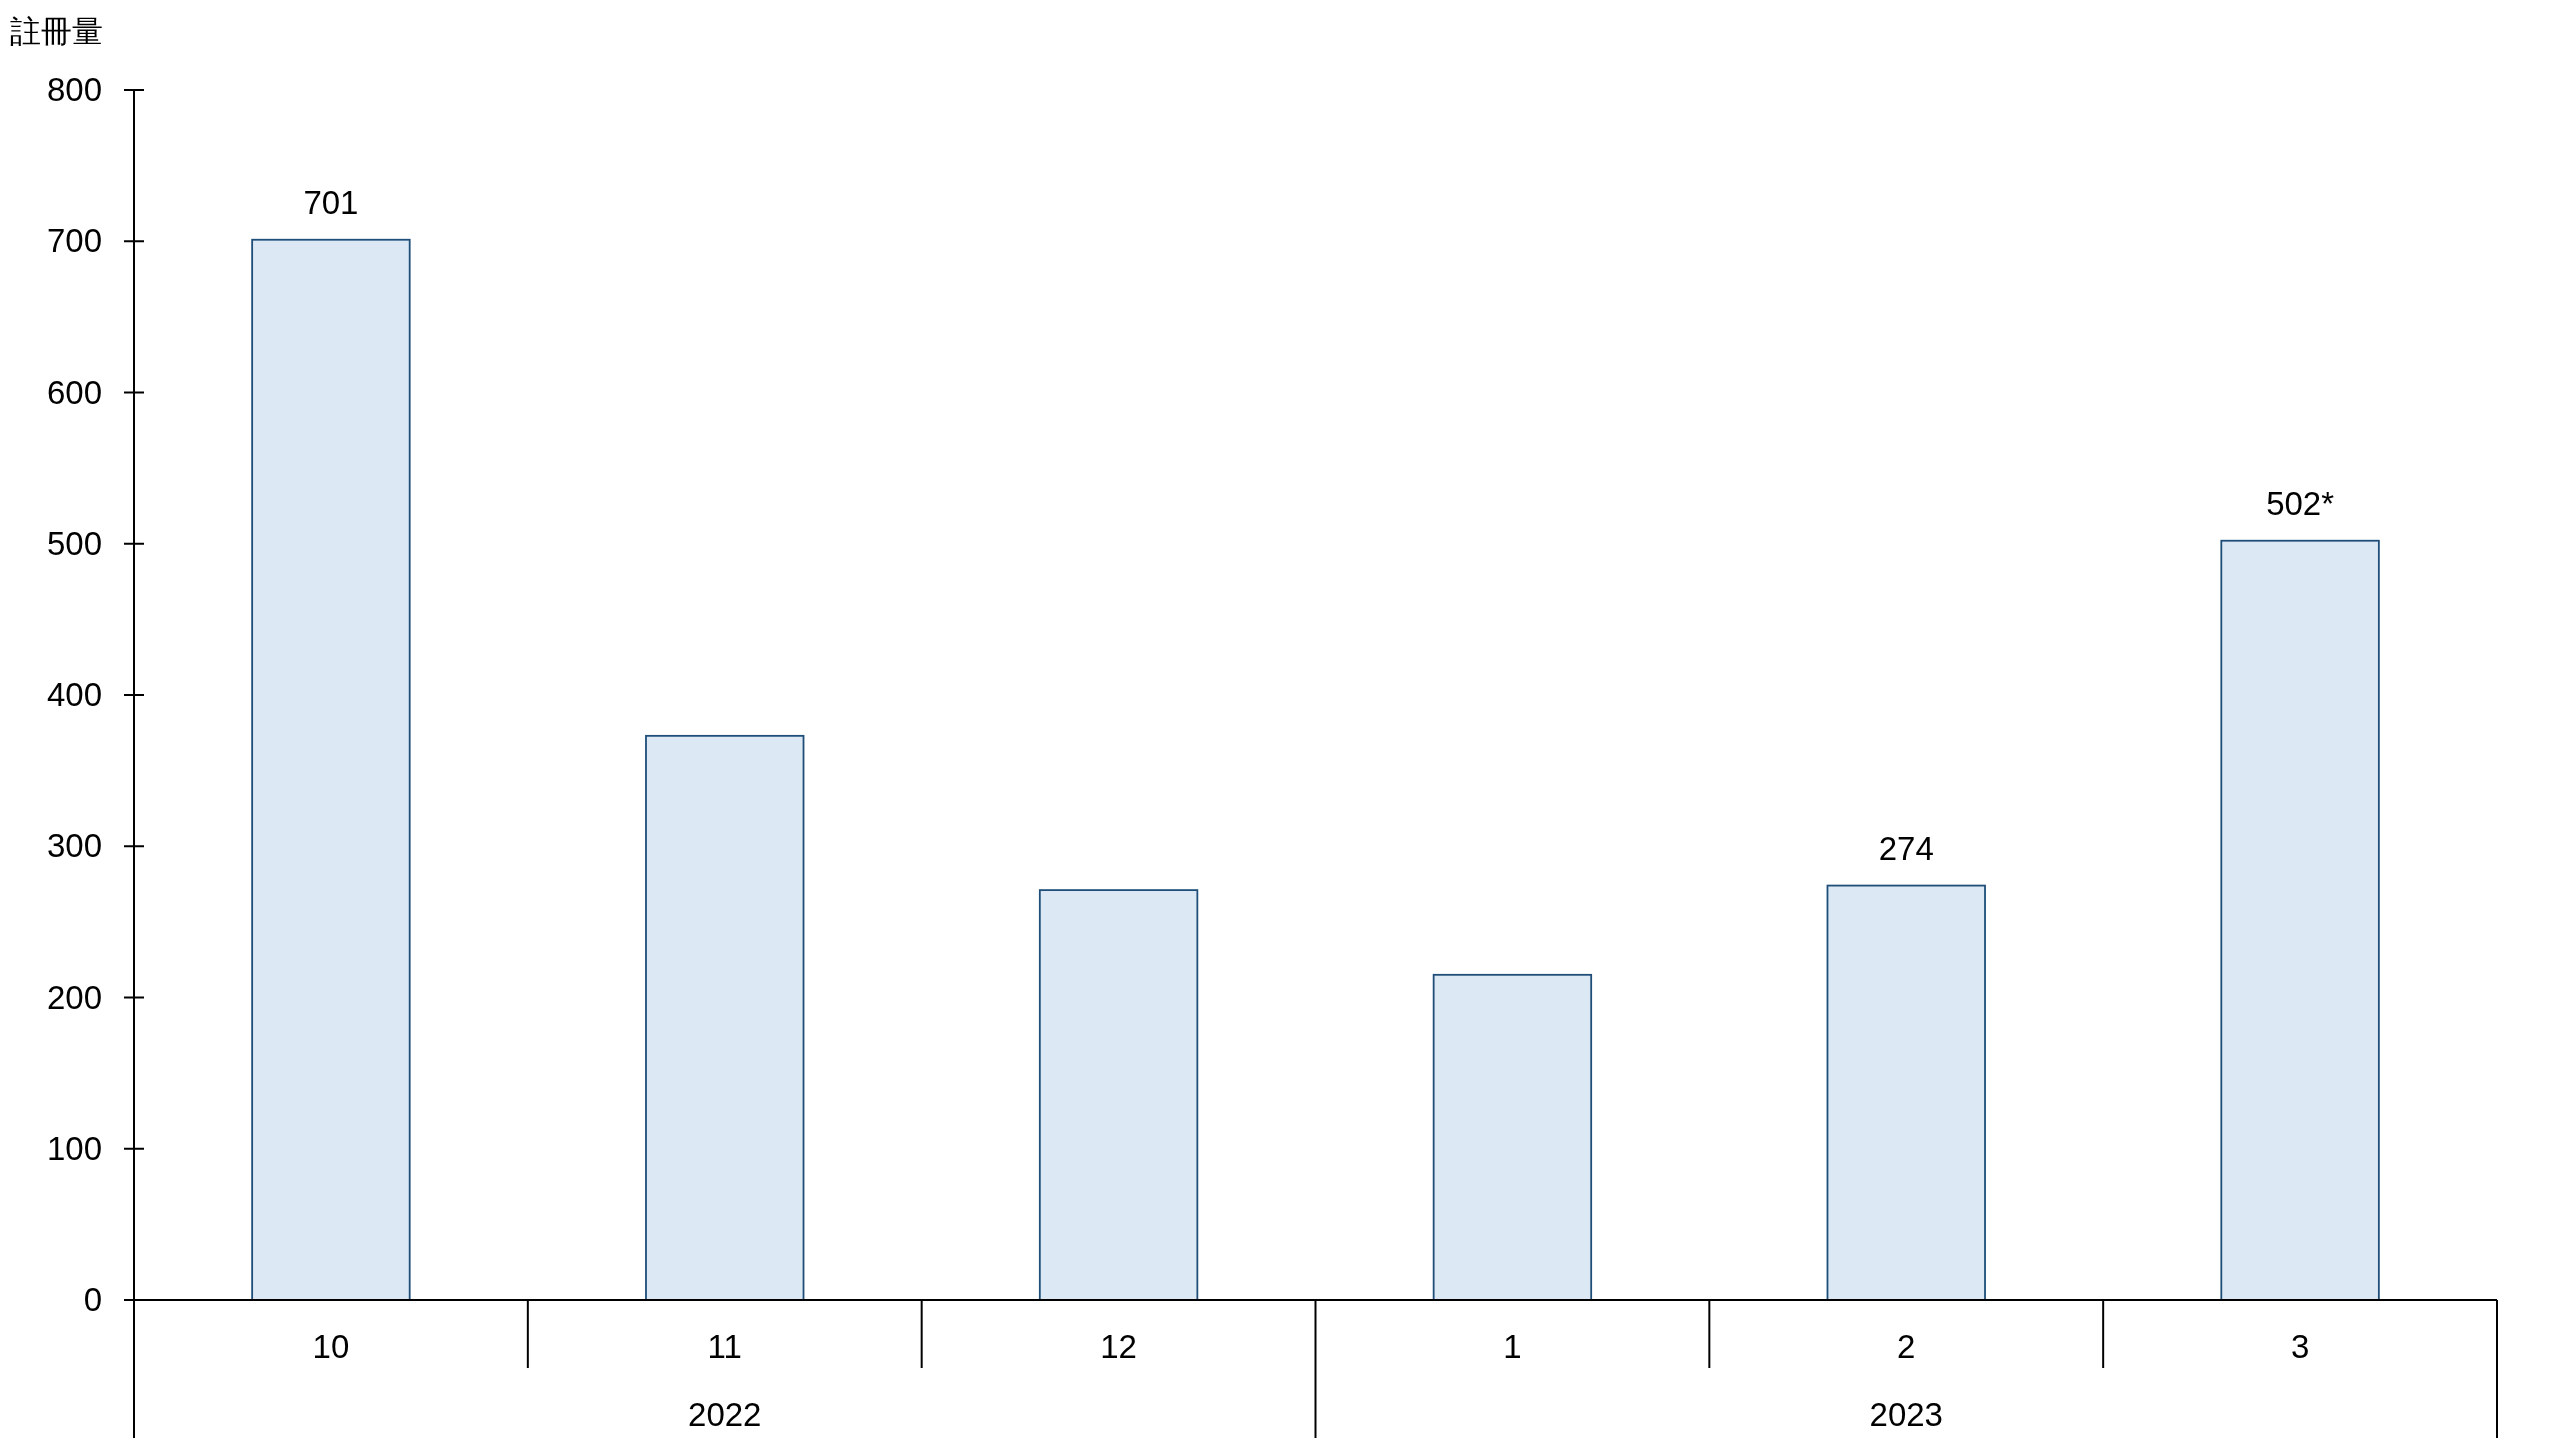  Describe the element at coordinates (724, 1346) in the screenshot. I see `x-tick-label: 11` at that location.